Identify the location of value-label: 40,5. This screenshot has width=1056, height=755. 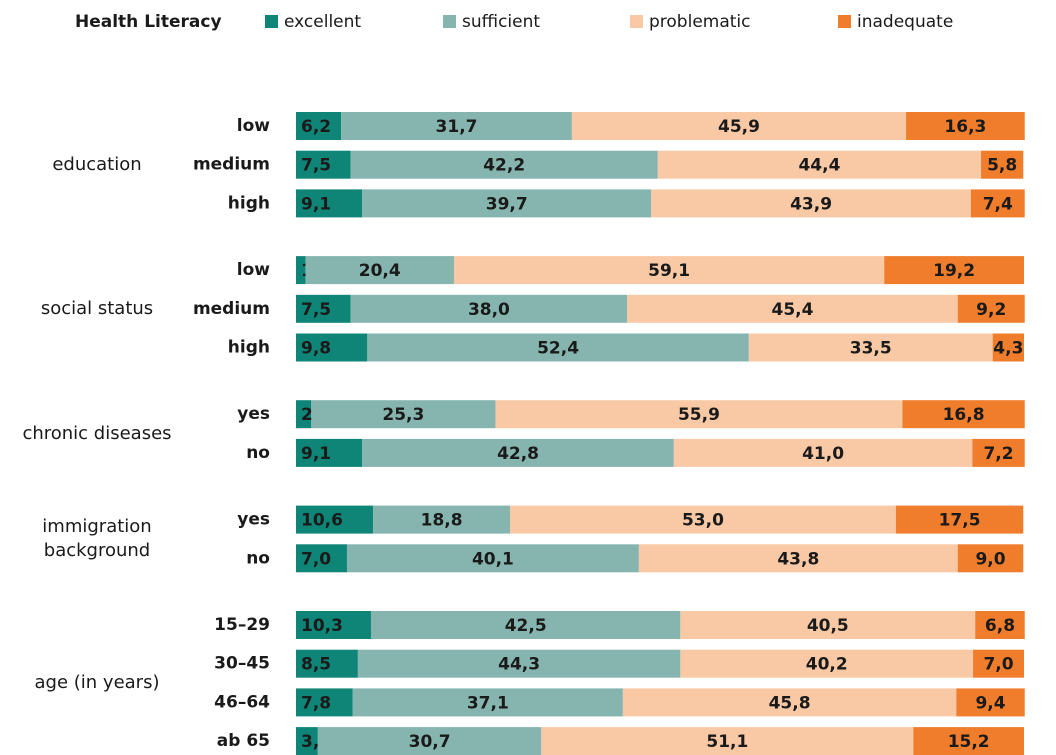
(828, 626).